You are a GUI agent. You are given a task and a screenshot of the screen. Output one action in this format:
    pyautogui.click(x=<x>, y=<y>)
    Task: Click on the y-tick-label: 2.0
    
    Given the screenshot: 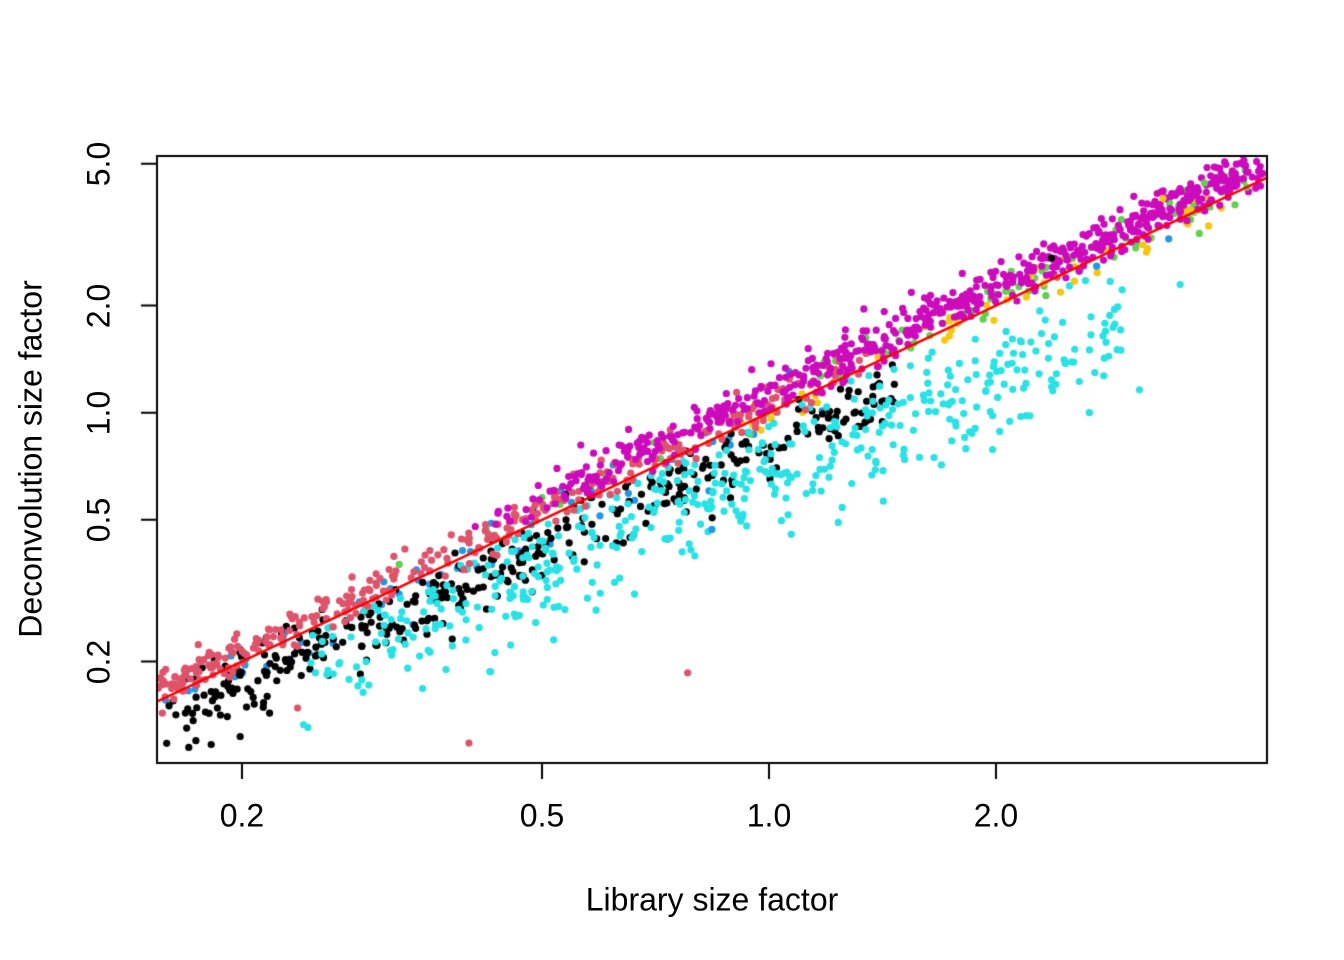 What is the action you would take?
    pyautogui.click(x=98, y=305)
    